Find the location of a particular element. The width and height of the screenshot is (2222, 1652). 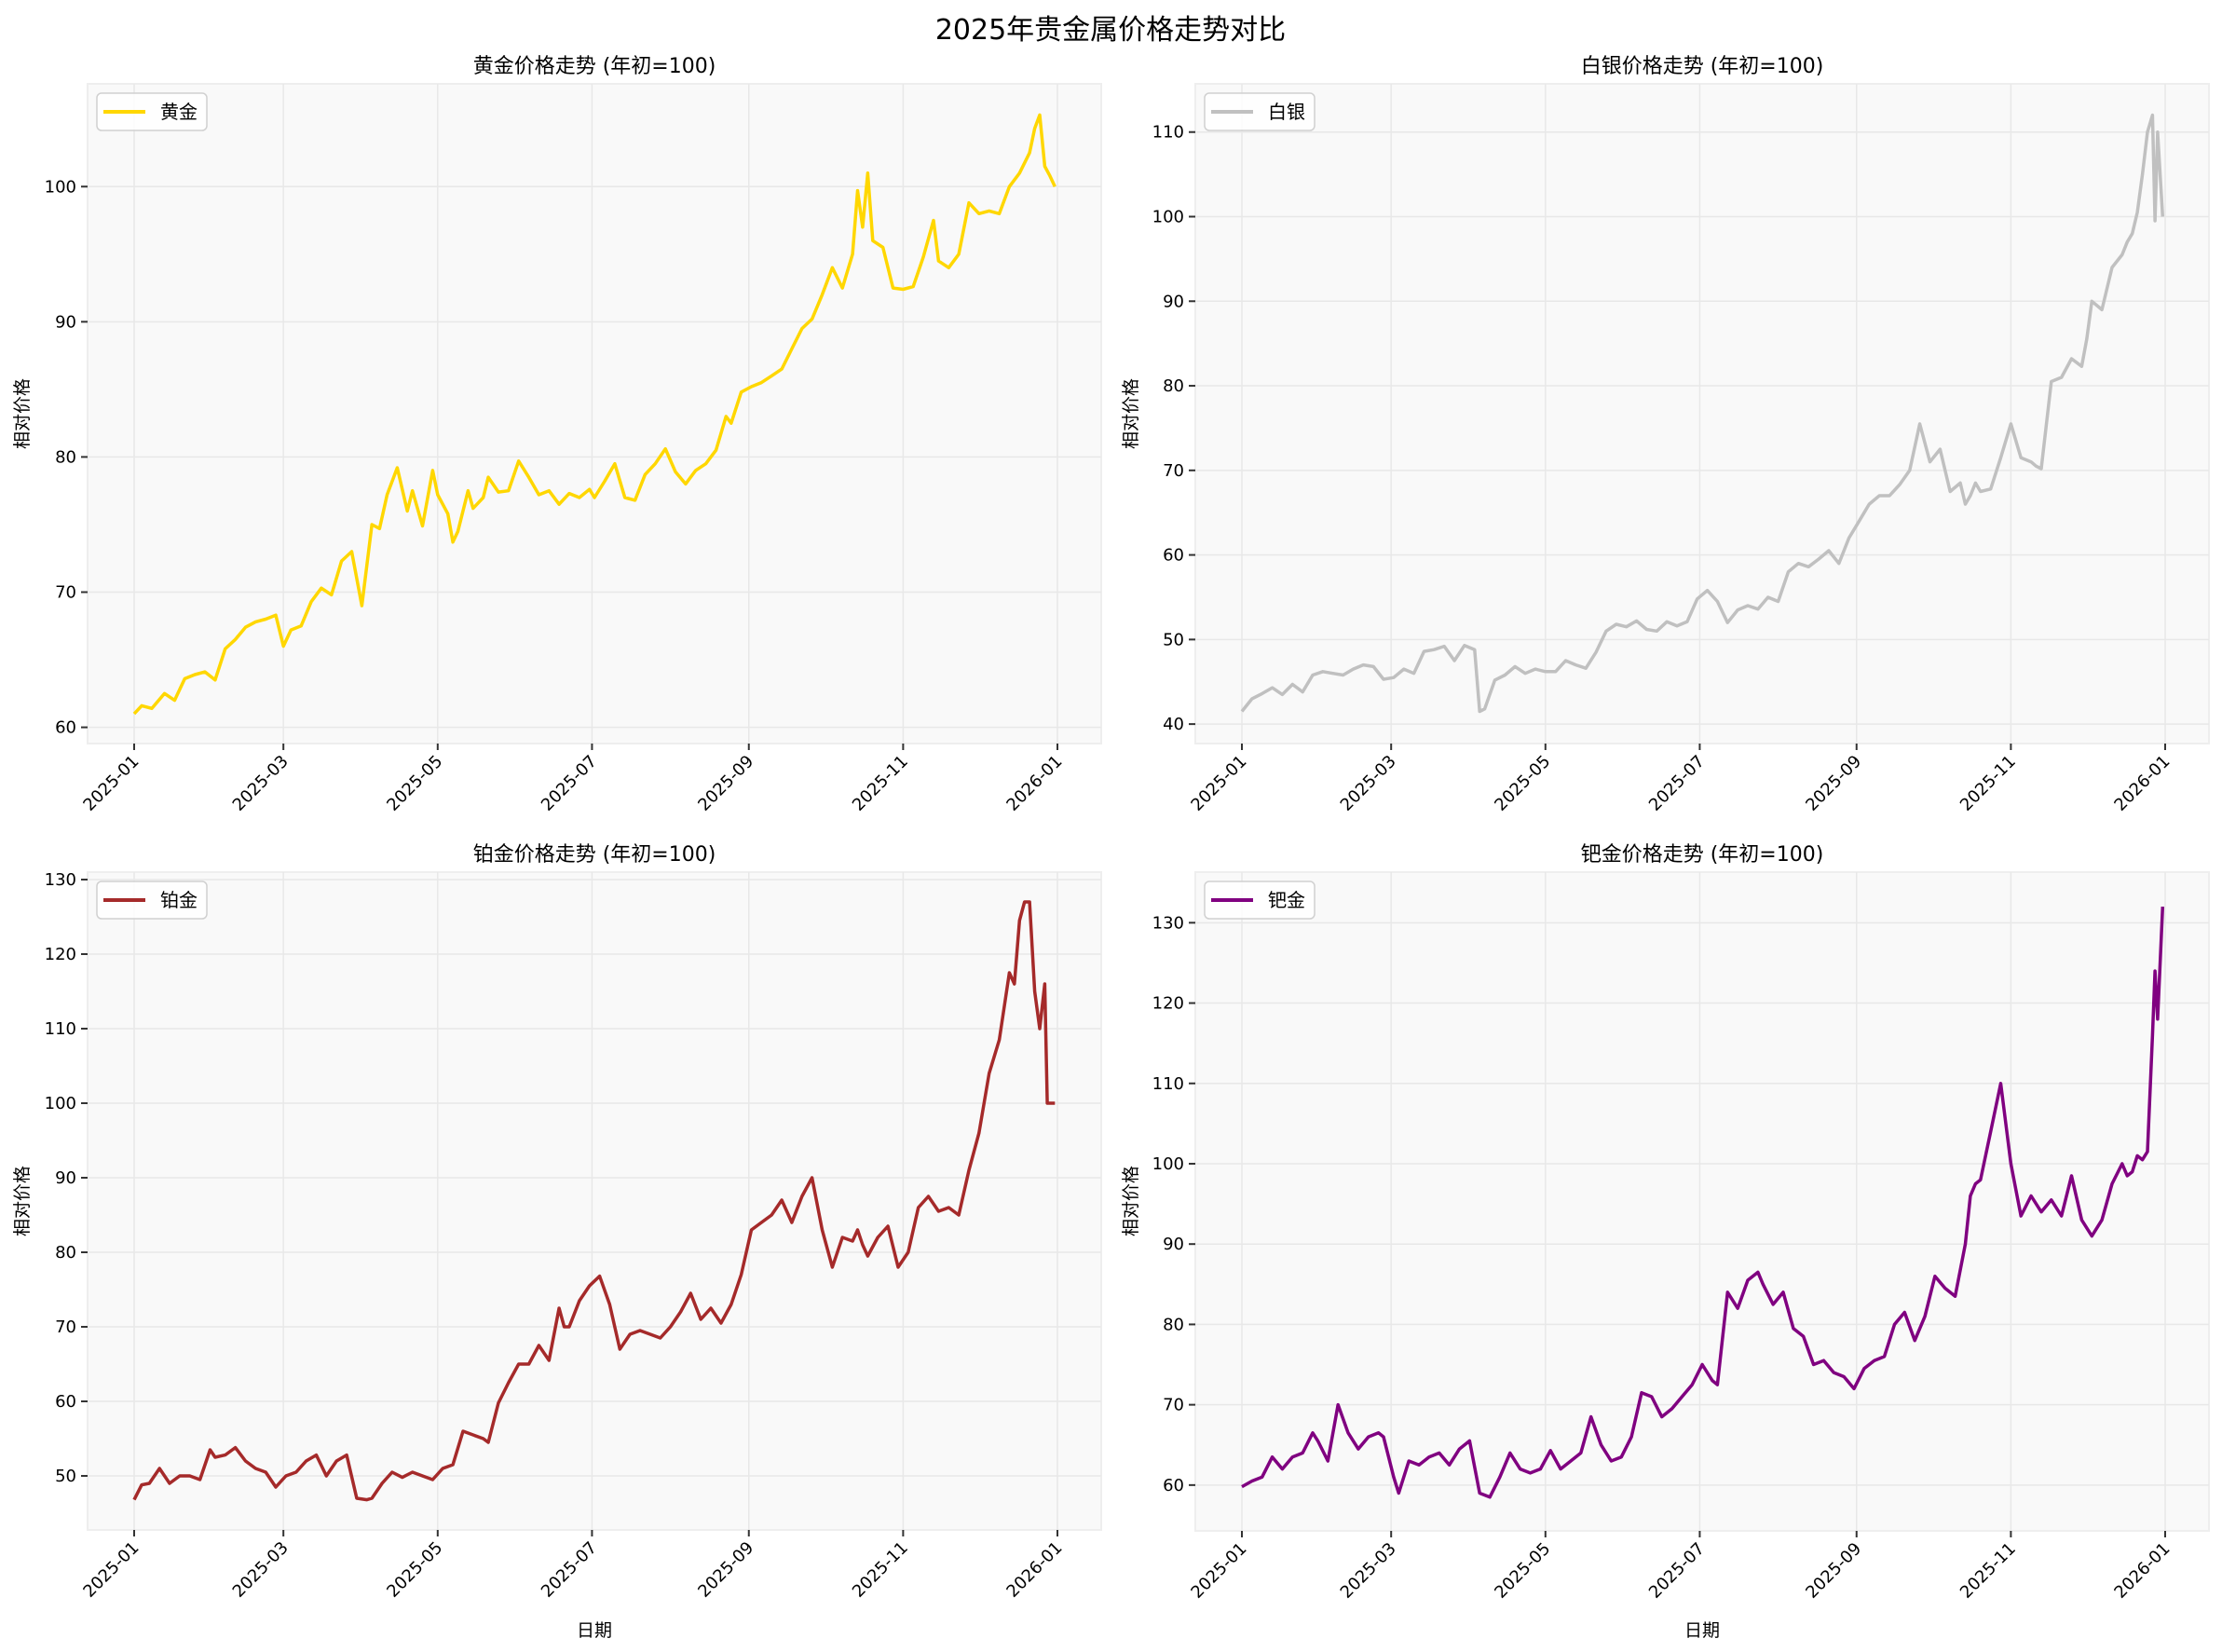

legend: 黄金 is located at coordinates (152, 111).